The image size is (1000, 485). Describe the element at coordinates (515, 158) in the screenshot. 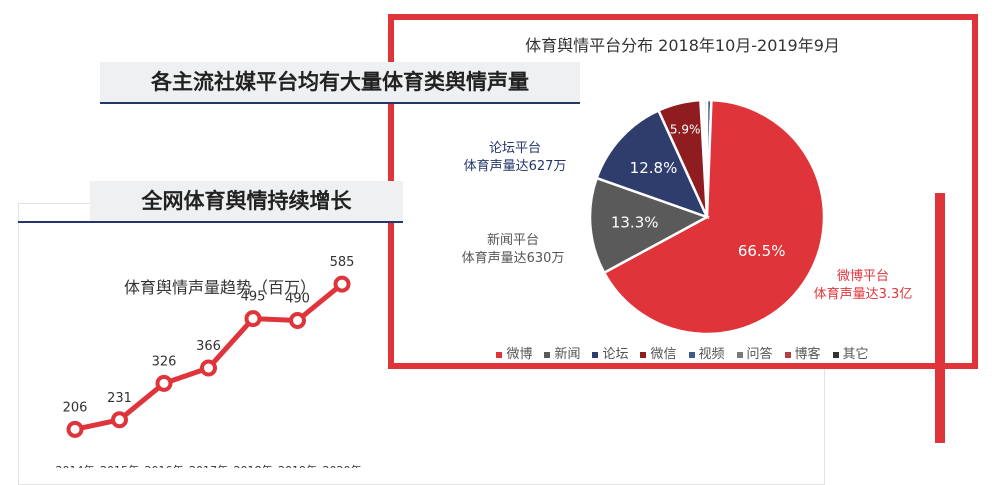

I see `forum-callout: 论坛平台 体育声量达627万` at that location.